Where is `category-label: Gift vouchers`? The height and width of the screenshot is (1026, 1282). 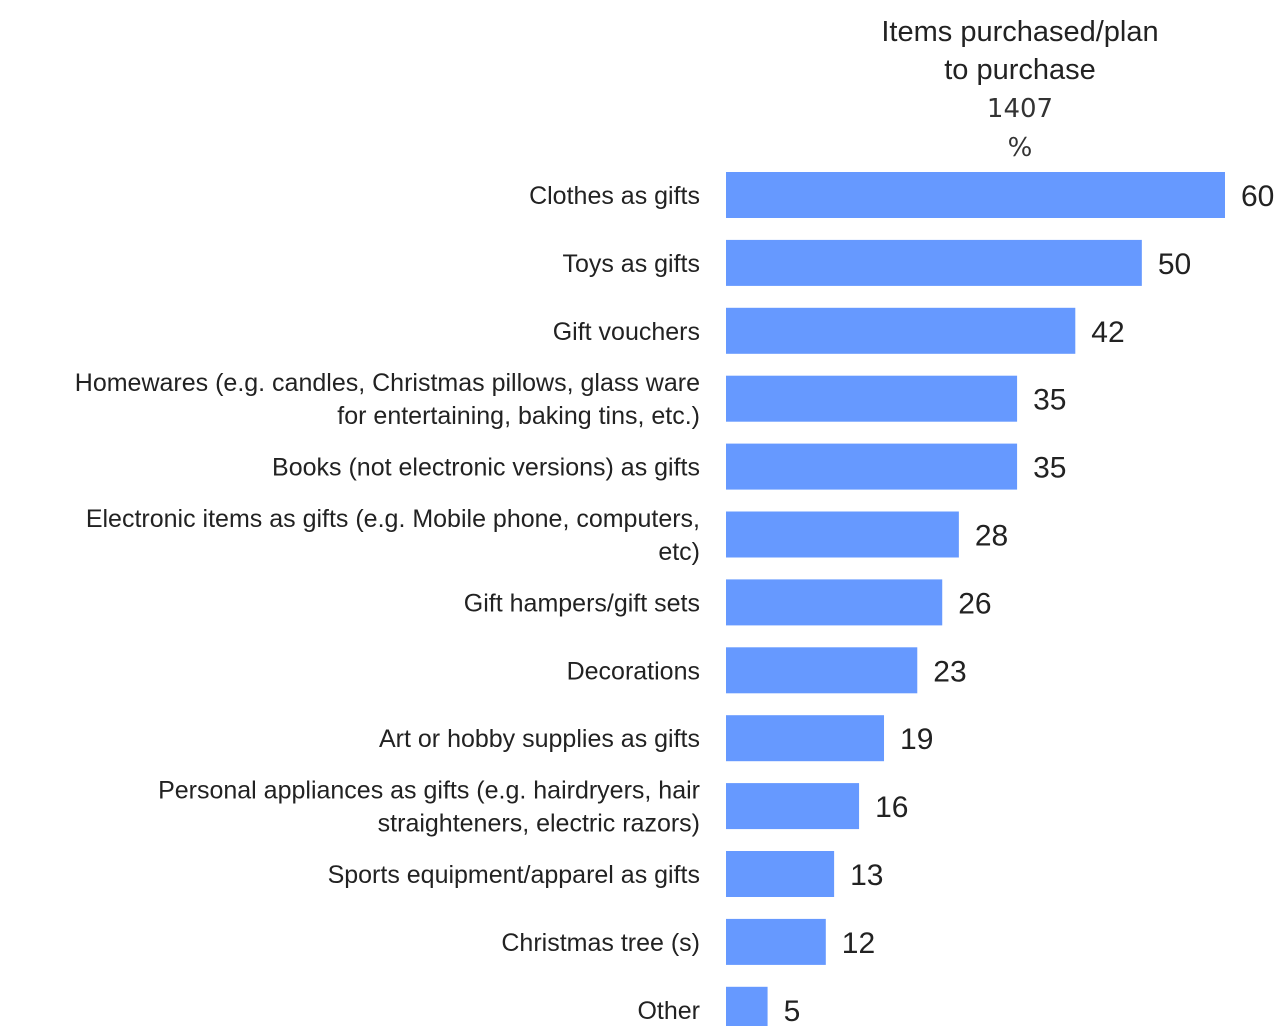 category-label: Gift vouchers is located at coordinates (626, 332).